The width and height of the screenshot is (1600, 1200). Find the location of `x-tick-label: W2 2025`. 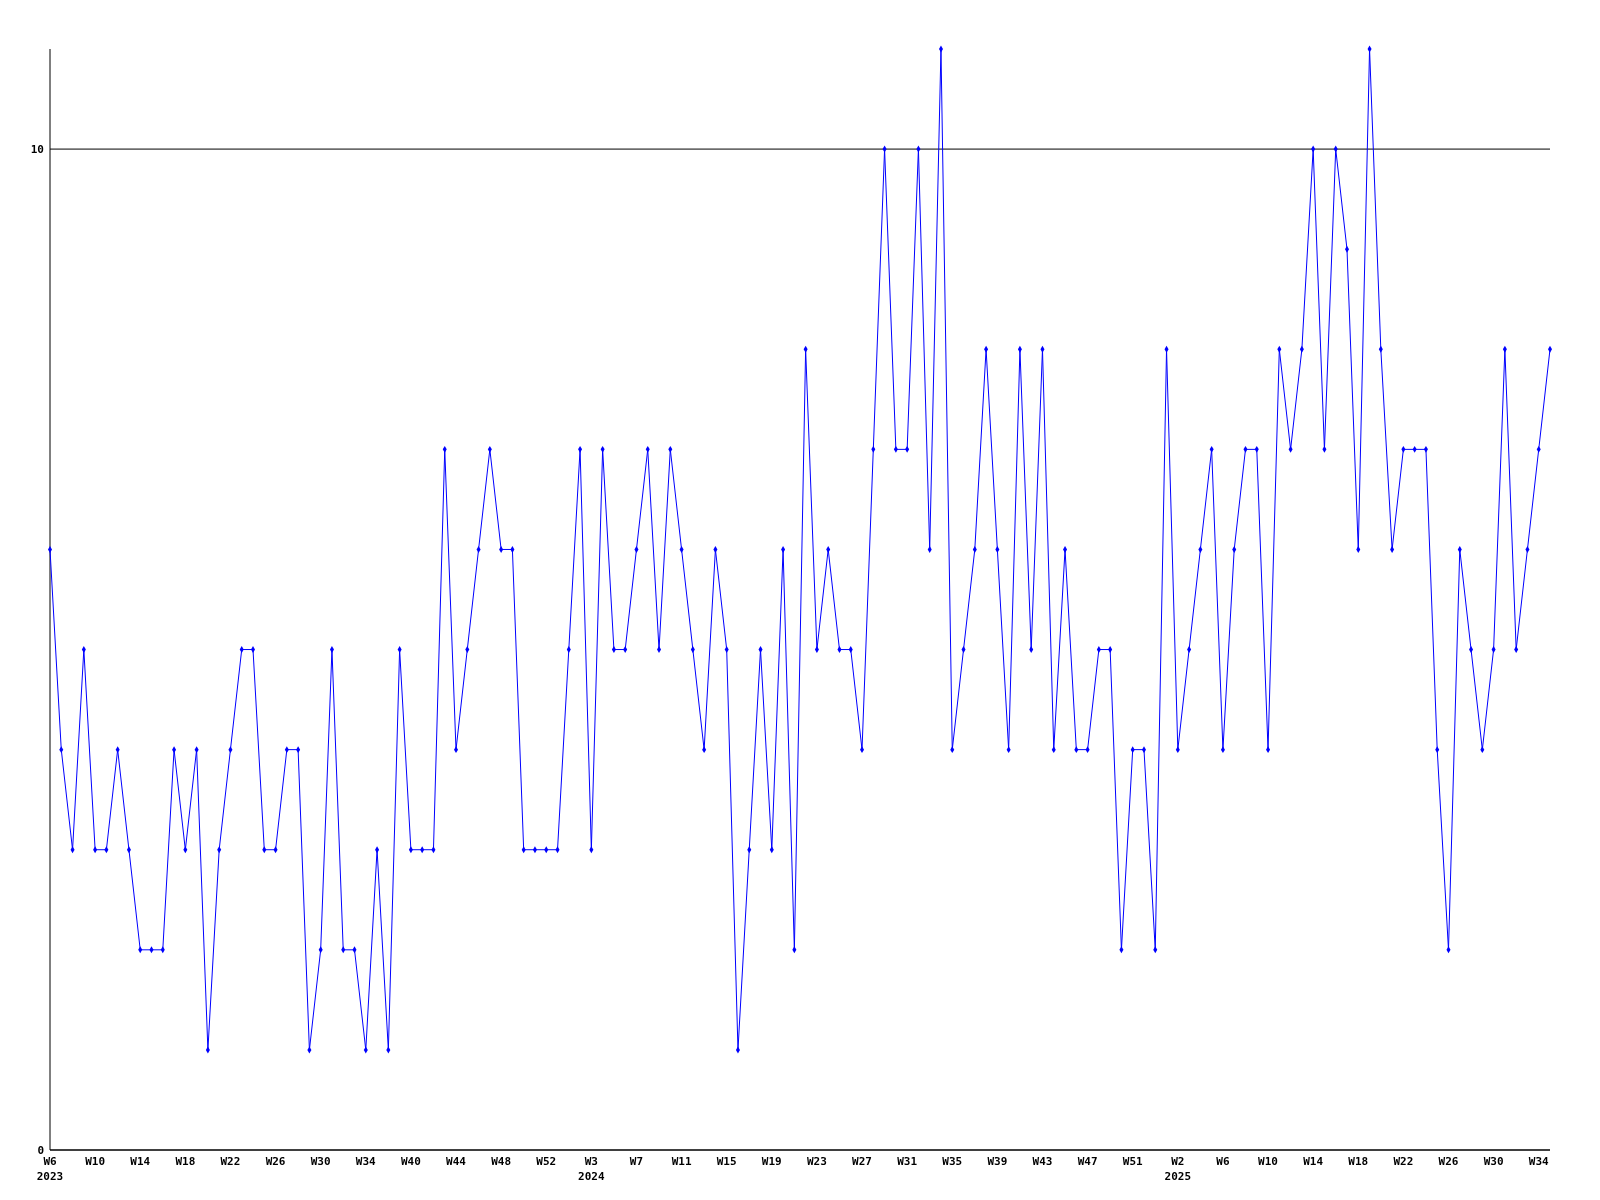

x-tick-label: W2 2025 is located at coordinates (1178, 1169).